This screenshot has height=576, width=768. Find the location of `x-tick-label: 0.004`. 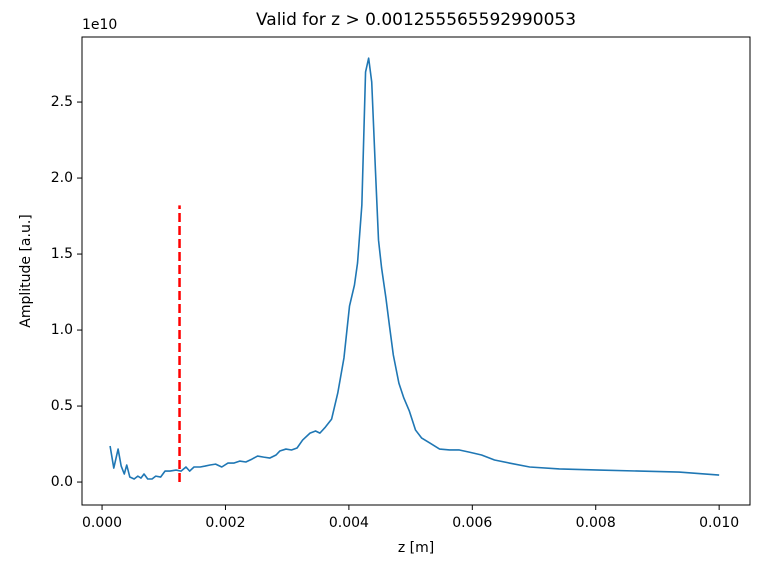

x-tick-label: 0.004 is located at coordinates (349, 523).